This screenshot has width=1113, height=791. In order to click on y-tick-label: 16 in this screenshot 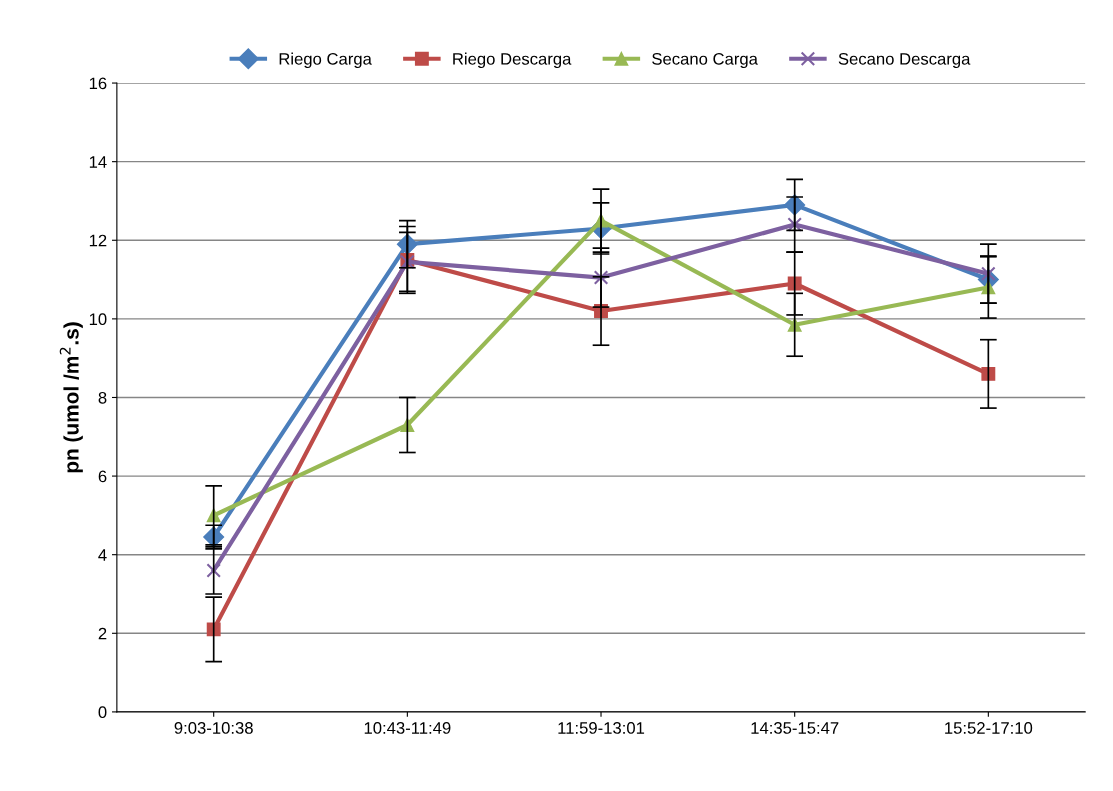, I will do `click(98, 83)`.